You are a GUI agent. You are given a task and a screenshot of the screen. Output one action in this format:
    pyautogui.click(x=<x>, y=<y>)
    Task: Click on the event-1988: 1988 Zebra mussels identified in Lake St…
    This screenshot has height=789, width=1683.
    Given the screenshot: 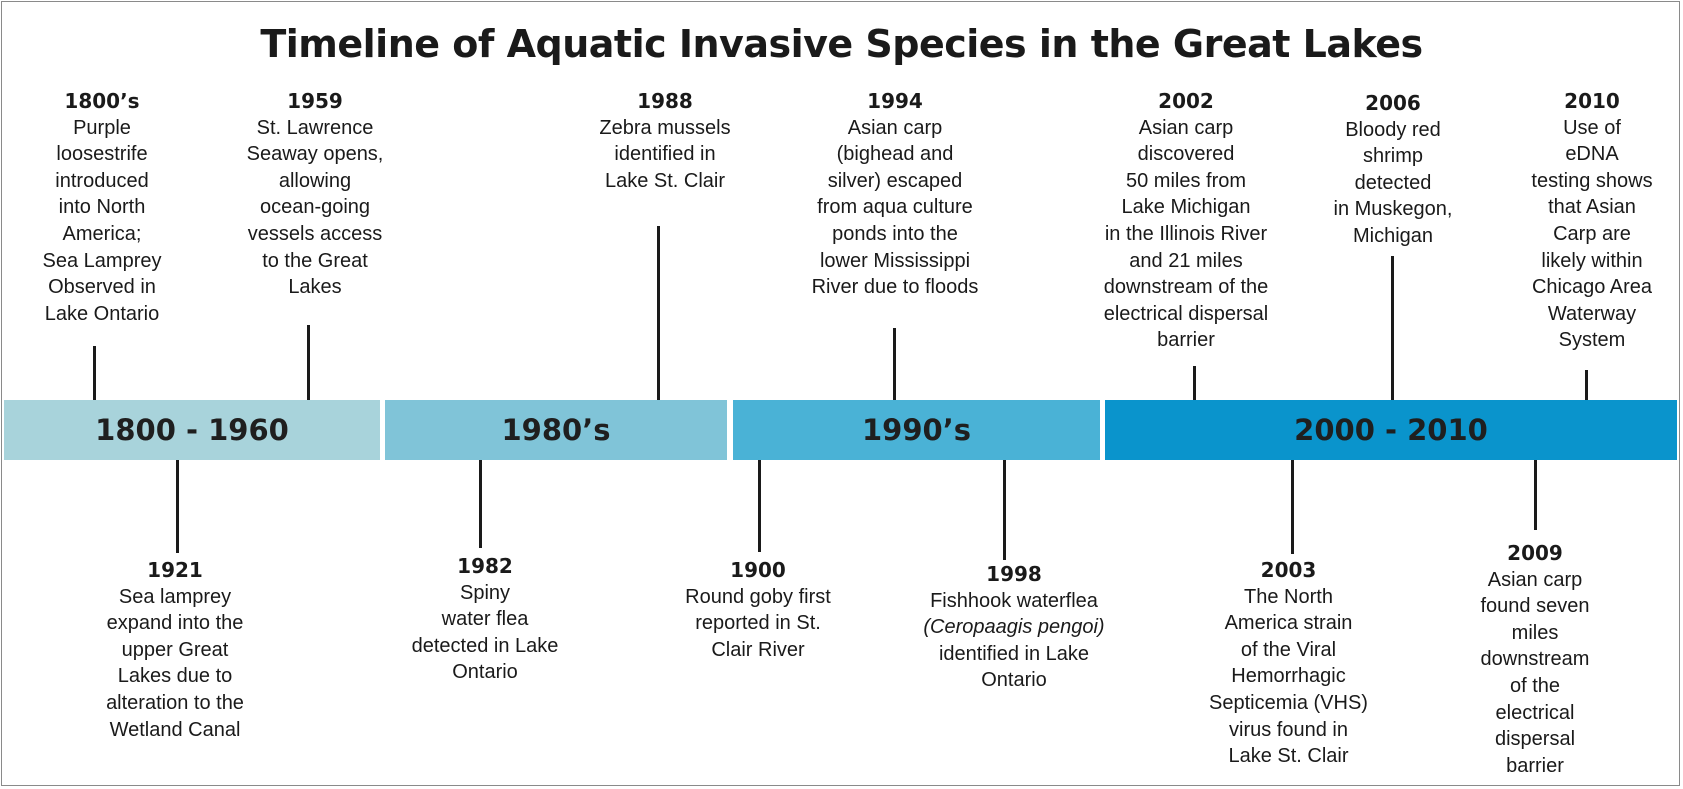 What is the action you would take?
    pyautogui.click(x=665, y=141)
    